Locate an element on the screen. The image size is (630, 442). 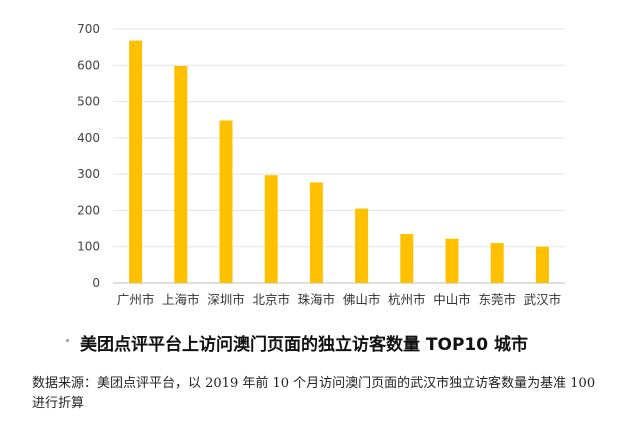
y-tick-label: 100 is located at coordinates (88, 247).